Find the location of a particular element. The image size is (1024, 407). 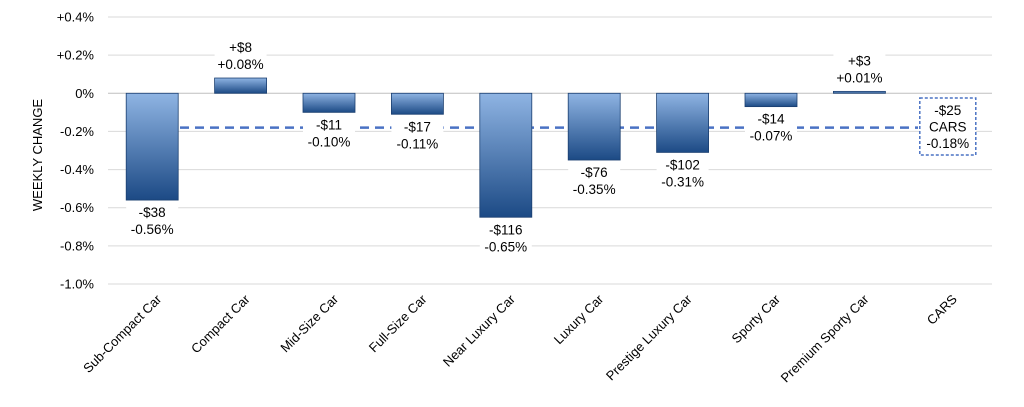

y-tick-label: -0.2% is located at coordinates (77, 131).